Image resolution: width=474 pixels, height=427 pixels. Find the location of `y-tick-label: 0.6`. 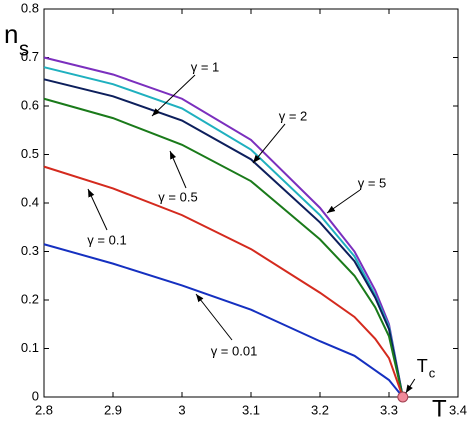

y-tick-label: 0.6 is located at coordinates (30, 104).